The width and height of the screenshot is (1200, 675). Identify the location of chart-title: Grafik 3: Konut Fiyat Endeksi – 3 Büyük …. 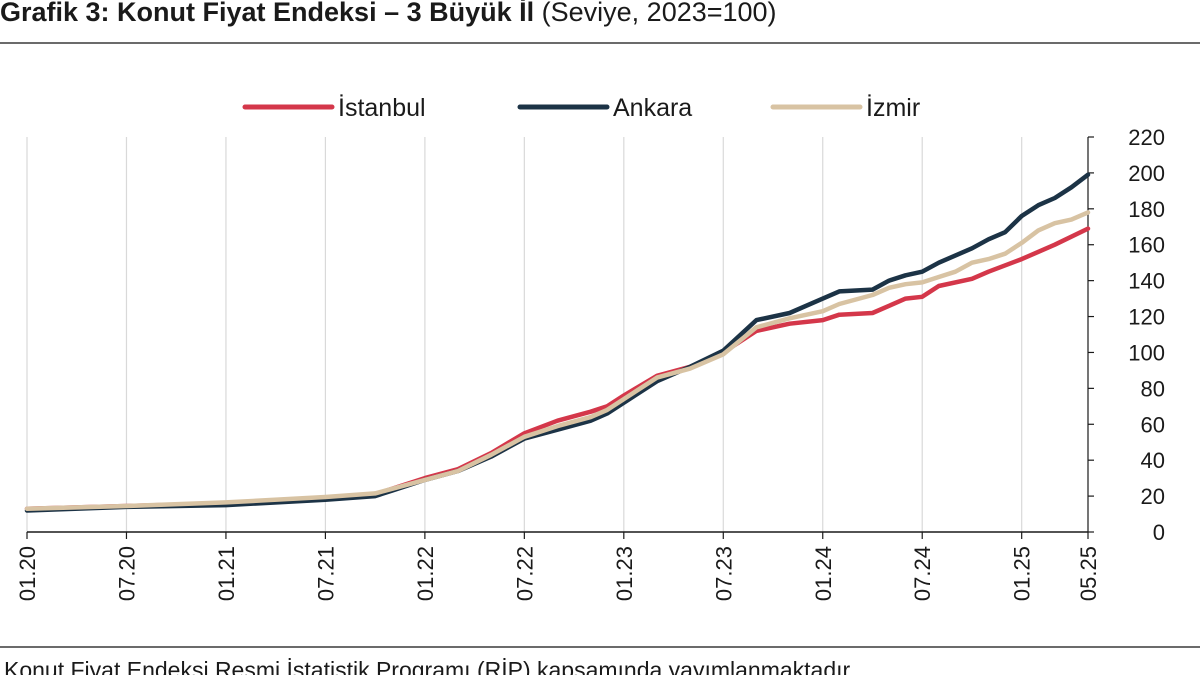
(600, 15).